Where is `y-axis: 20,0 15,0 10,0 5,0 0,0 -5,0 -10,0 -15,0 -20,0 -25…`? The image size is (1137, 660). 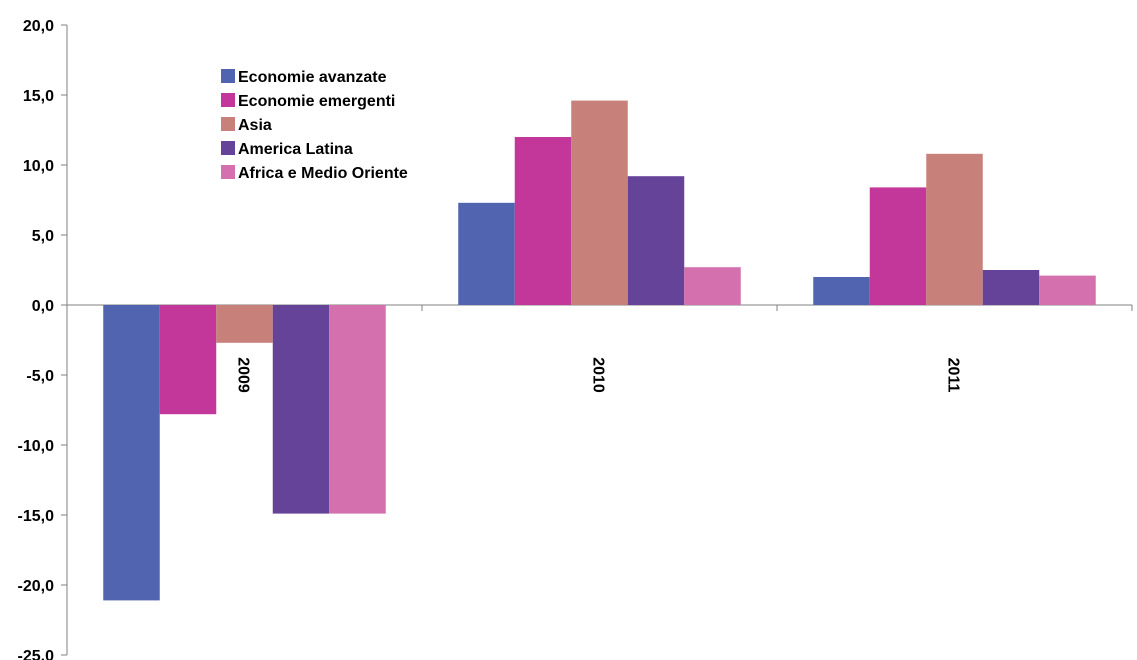
y-axis: 20,0 15,0 10,0 5,0 0,0 -5,0 -10,0 -15,0 -20,0 -25… is located at coordinates (43, 339).